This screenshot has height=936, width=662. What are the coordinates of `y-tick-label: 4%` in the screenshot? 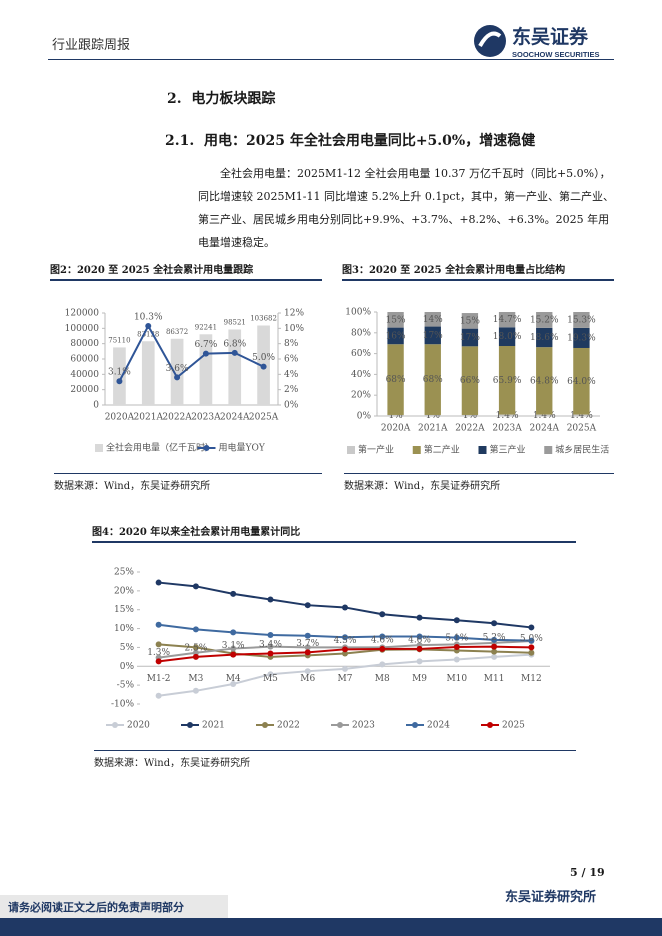 It's located at (291, 375).